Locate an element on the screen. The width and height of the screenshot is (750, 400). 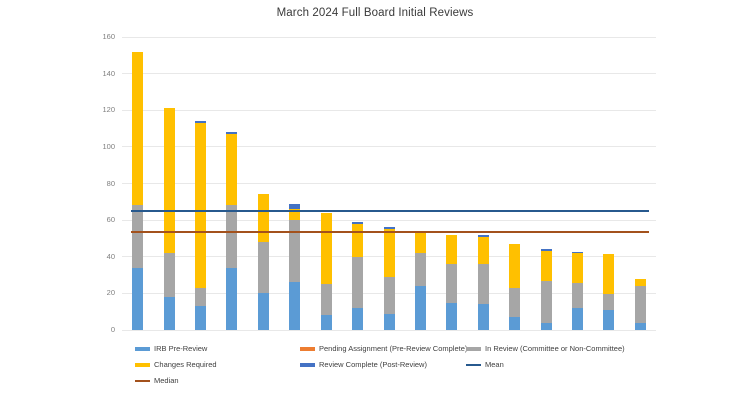
mean-line is located at coordinates (390, 210).